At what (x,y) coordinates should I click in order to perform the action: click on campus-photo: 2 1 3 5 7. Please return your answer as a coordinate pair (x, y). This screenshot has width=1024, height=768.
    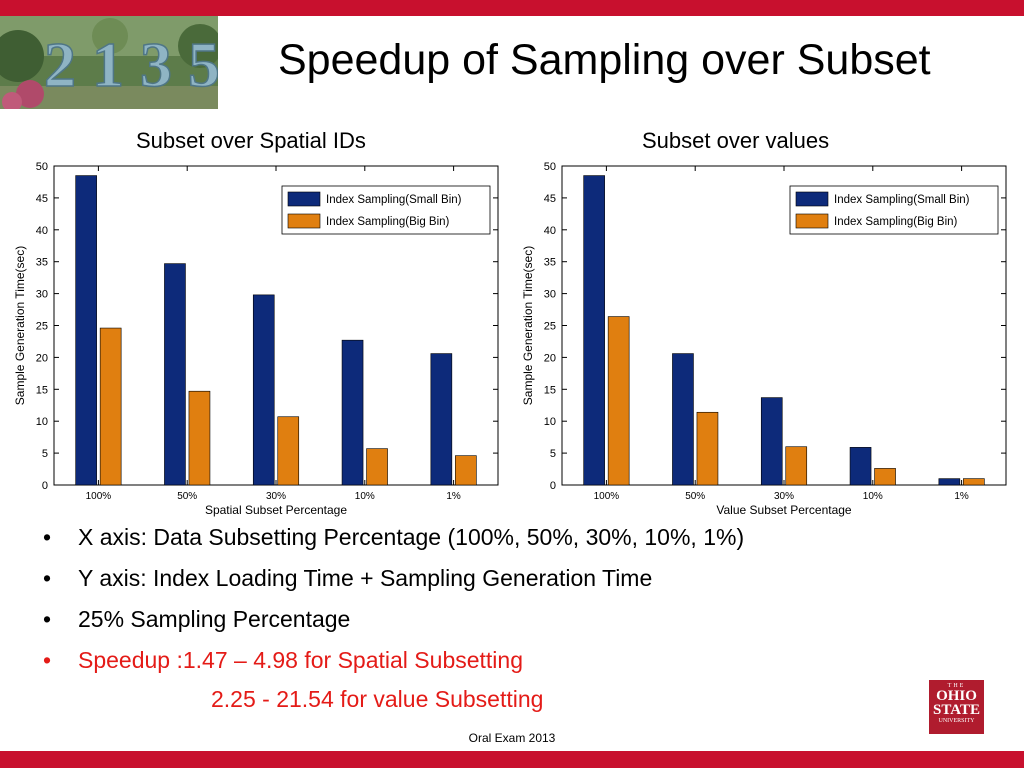
    Looking at the image, I should click on (109, 62).